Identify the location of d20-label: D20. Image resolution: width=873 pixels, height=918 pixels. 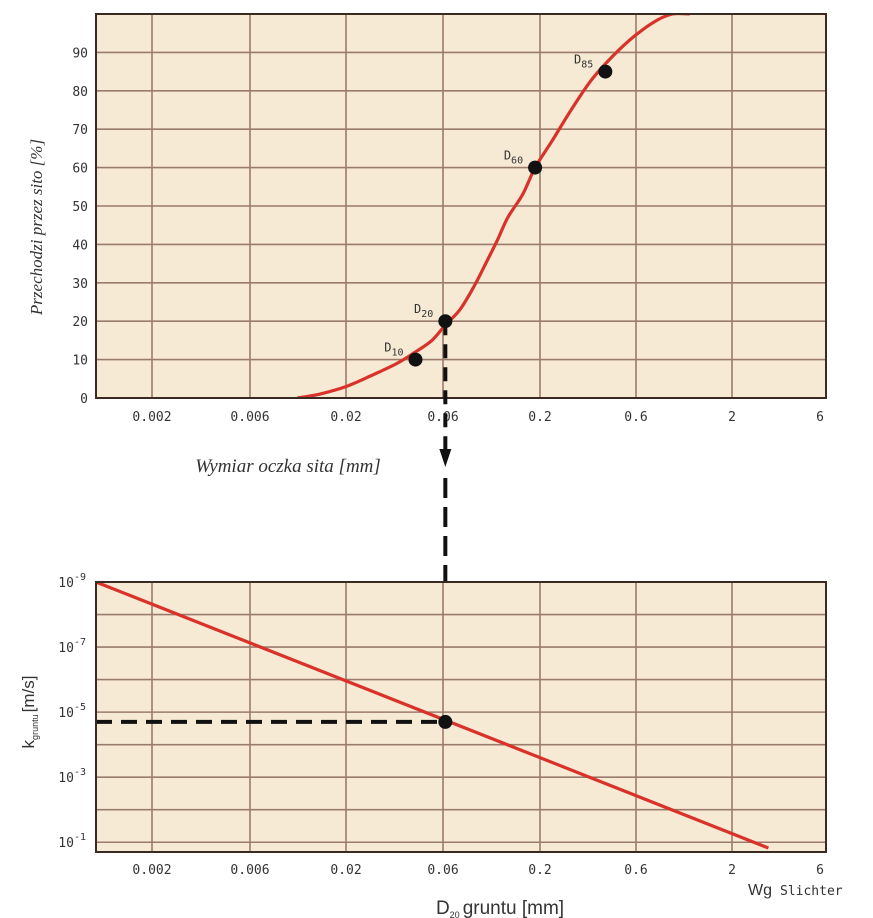
(423, 311).